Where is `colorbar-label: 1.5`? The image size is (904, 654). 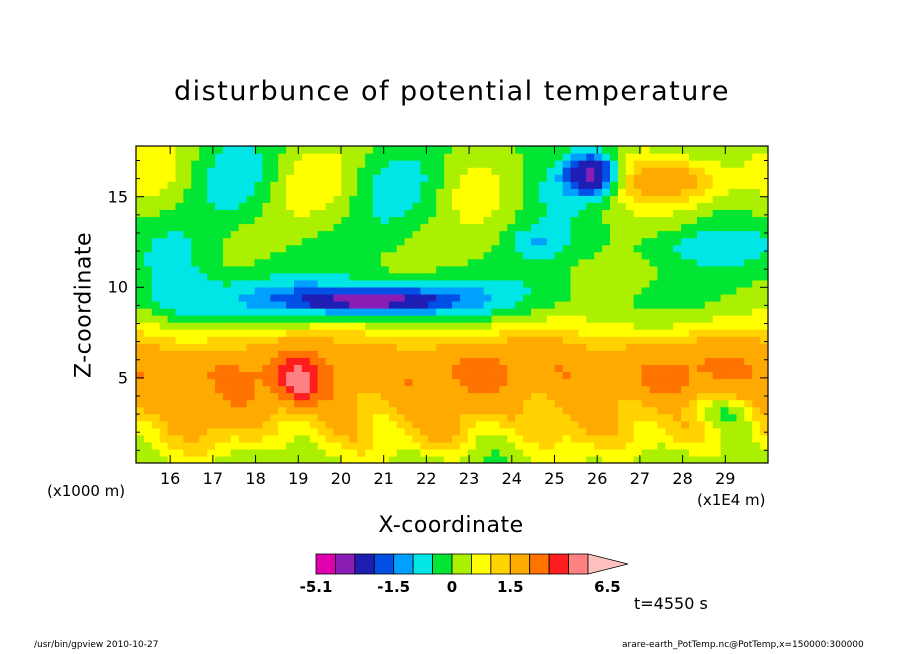
colorbar-label: 1.5 is located at coordinates (510, 587).